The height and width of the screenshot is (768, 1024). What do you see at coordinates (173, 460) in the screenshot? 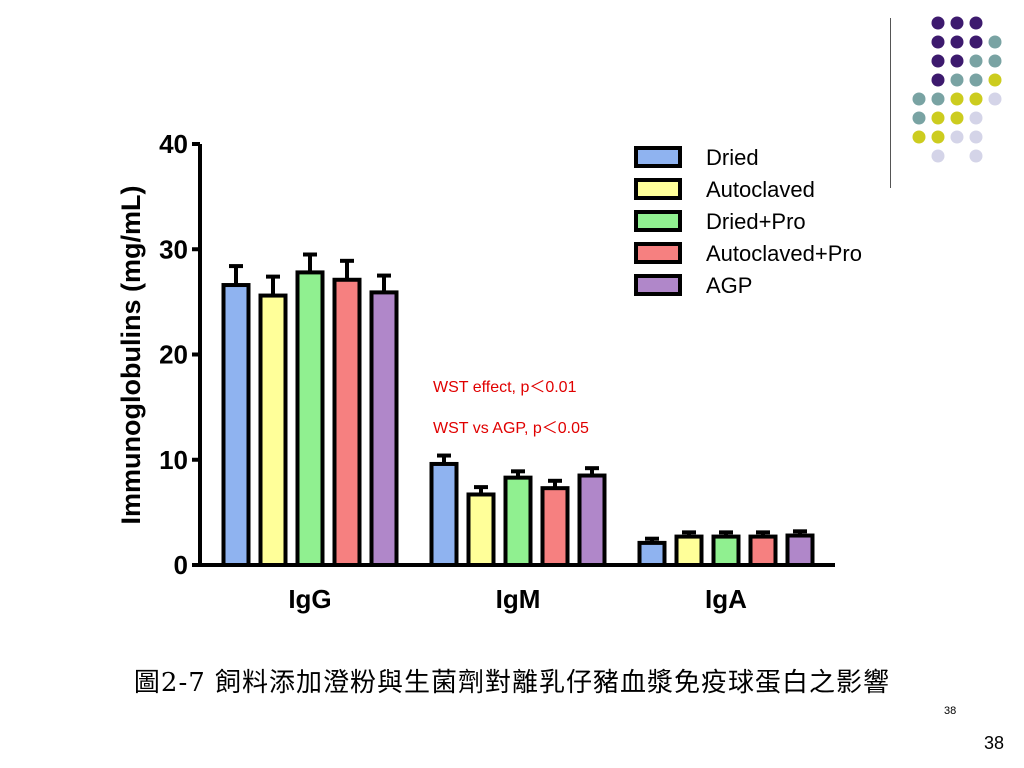
I see `y-tick-label: 10` at bounding box center [173, 460].